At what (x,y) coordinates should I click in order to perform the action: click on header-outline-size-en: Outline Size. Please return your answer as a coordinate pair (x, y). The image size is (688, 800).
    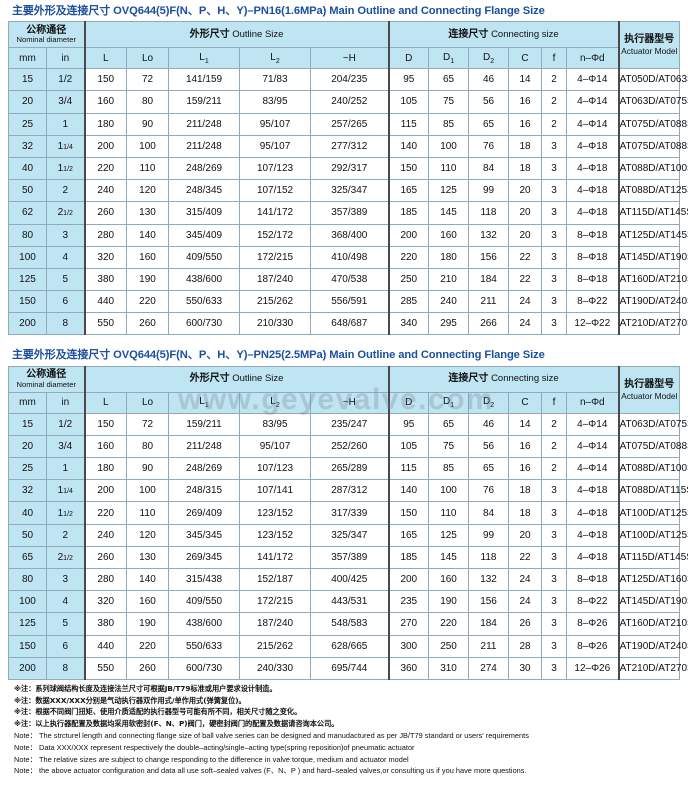
    Looking at the image, I should click on (258, 34).